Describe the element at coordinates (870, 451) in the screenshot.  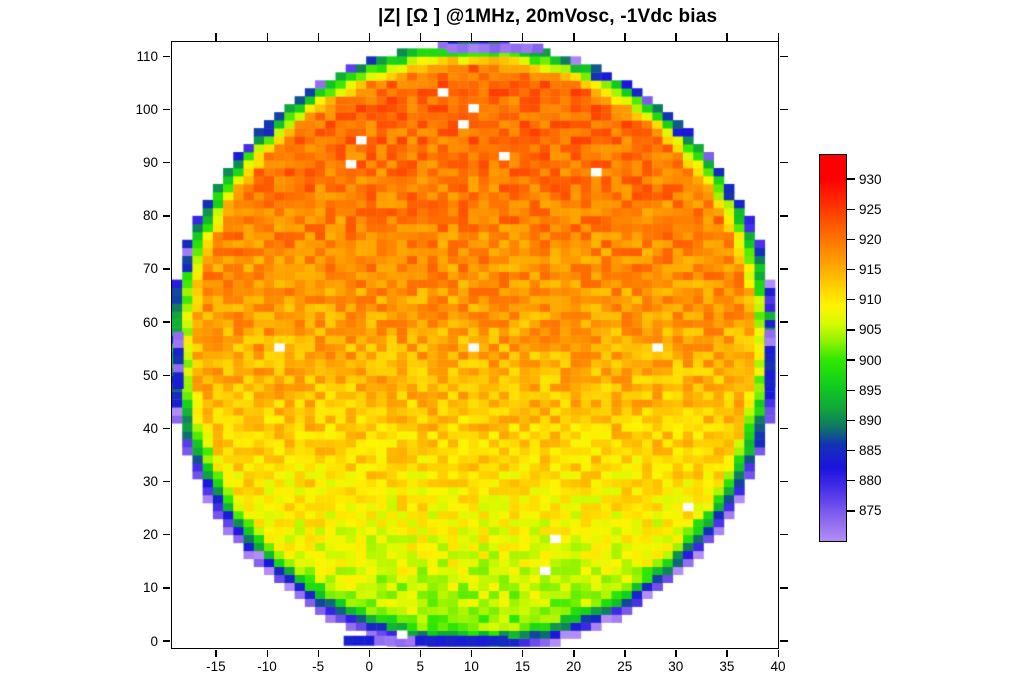
I see `colorbar-tick-label: 885` at that location.